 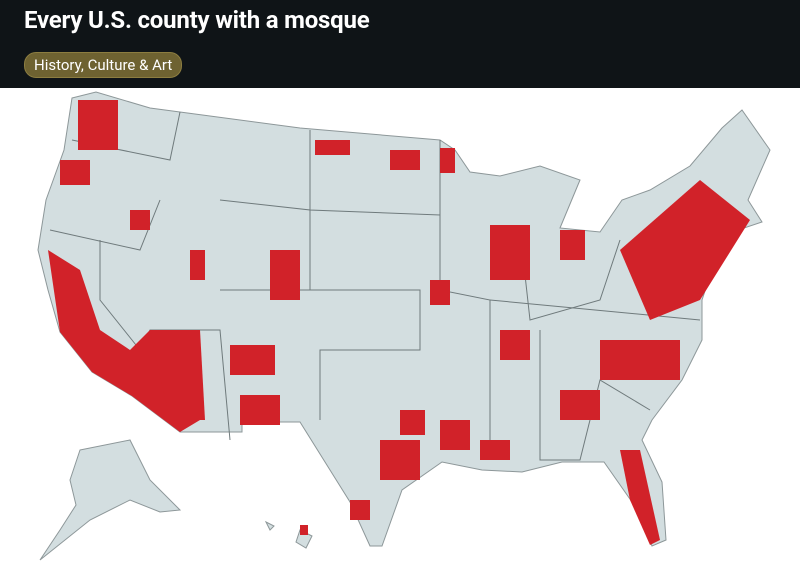 What do you see at coordinates (197, 20) in the screenshot?
I see `title: Every U.S. county with a mosque` at bounding box center [197, 20].